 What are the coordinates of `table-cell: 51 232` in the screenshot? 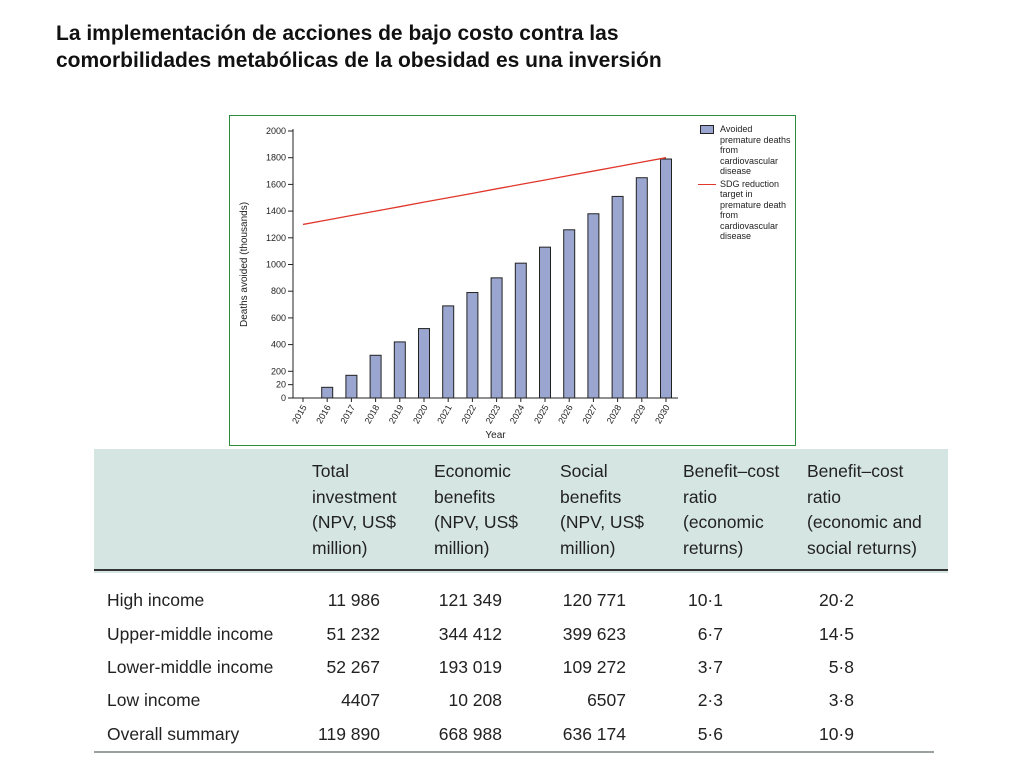 It's located at (353, 634).